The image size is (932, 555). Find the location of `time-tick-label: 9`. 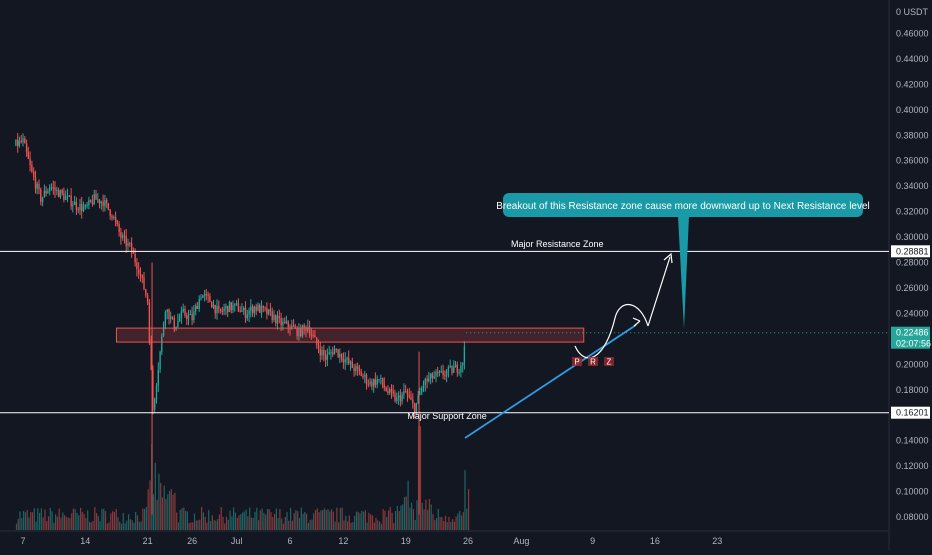

time-tick-label: 9 is located at coordinates (592, 541).